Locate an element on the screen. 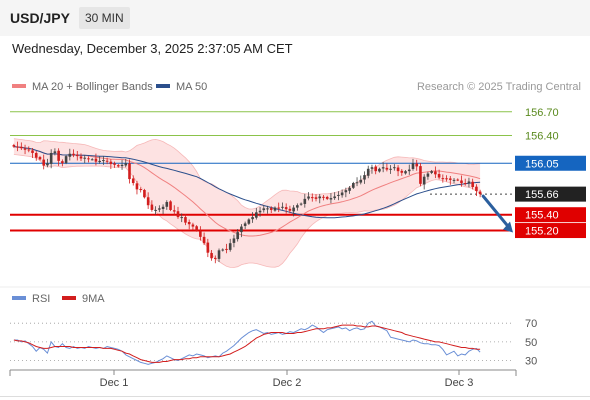 The width and height of the screenshot is (590, 400). legend-swatch is located at coordinates (19, 86).